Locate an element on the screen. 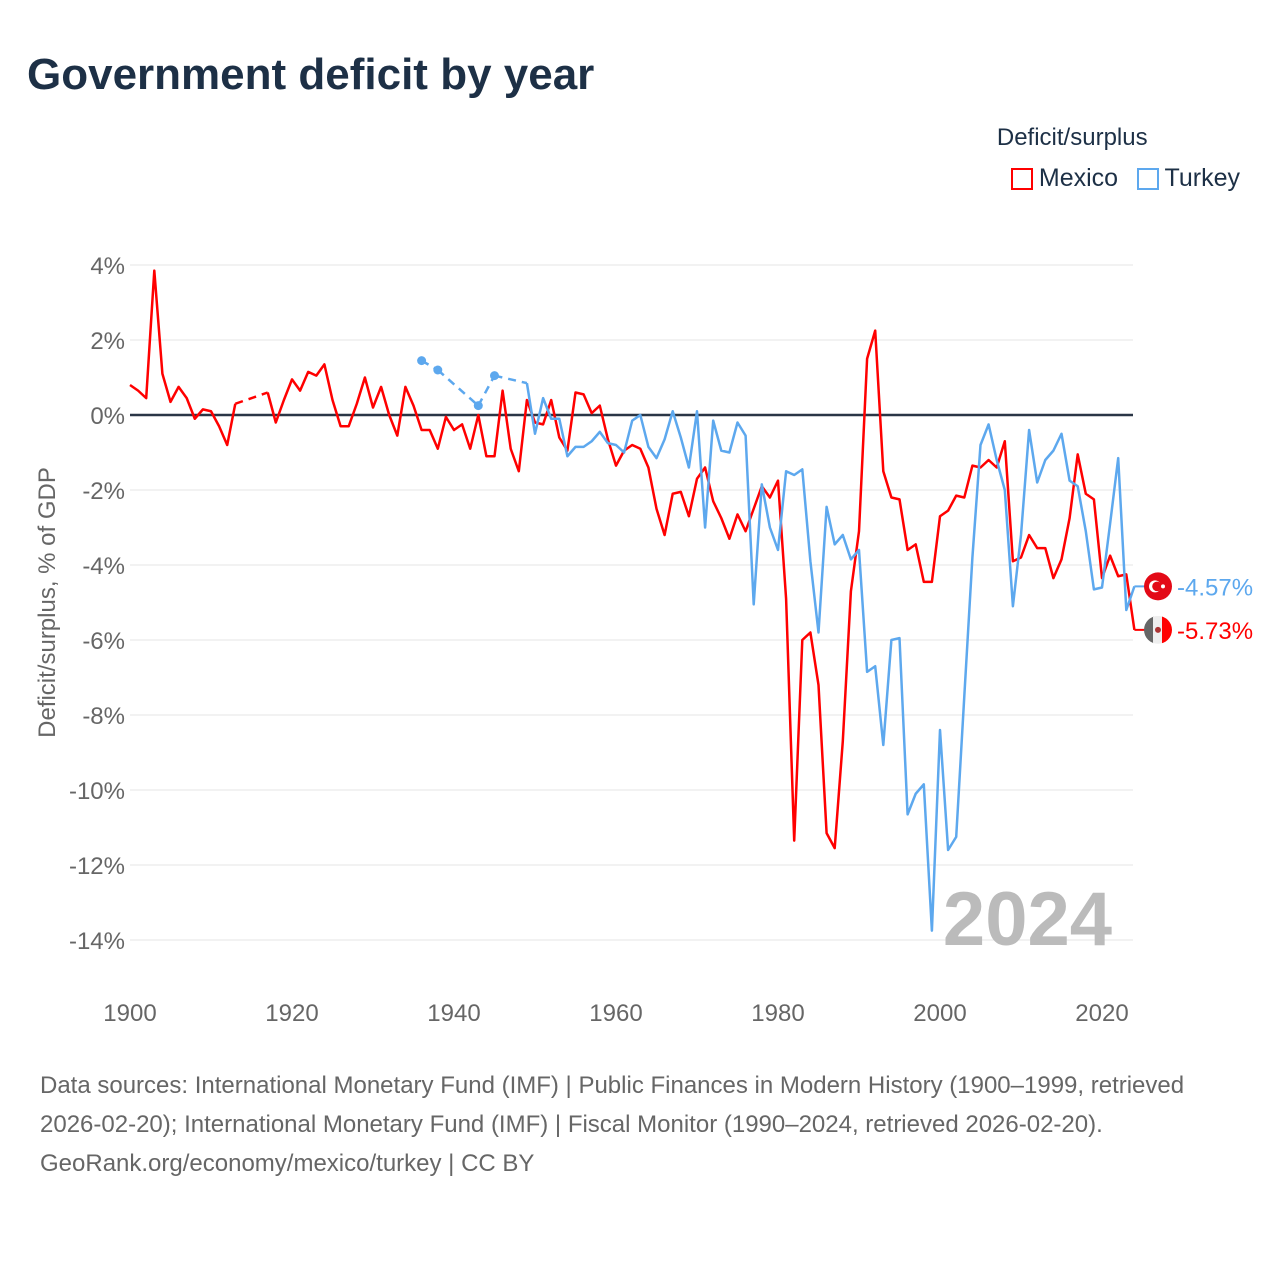 The width and height of the screenshot is (1280, 1280). y-tick-label: -8% is located at coordinates (103, 716).